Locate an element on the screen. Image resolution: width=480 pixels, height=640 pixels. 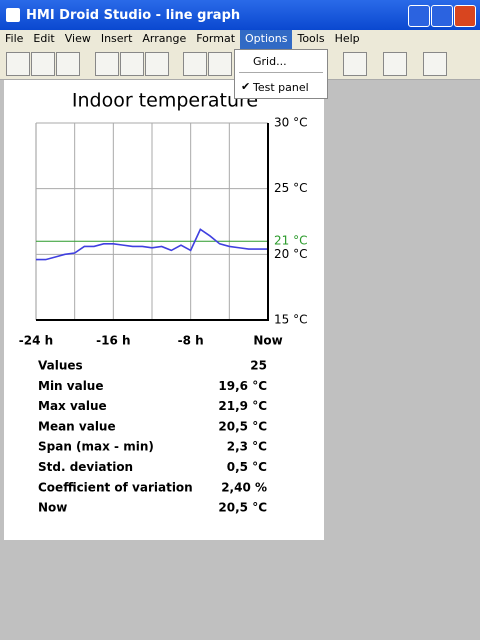
menu-item: Help is located at coordinates (347, 38).